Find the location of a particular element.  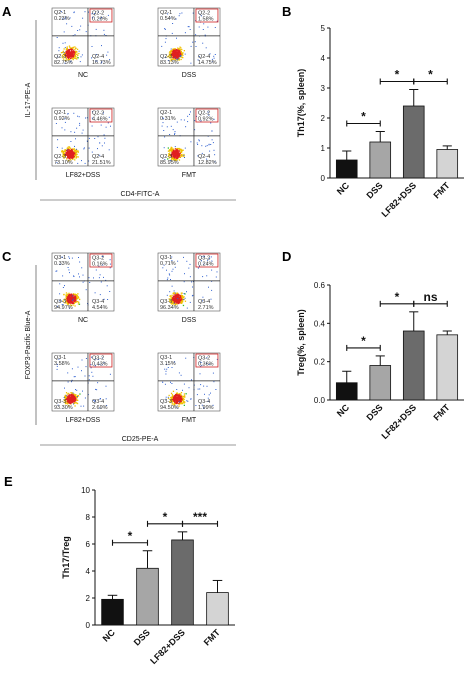

x-axis-label: CD4-FITC-A is located at coordinates (140, 194).